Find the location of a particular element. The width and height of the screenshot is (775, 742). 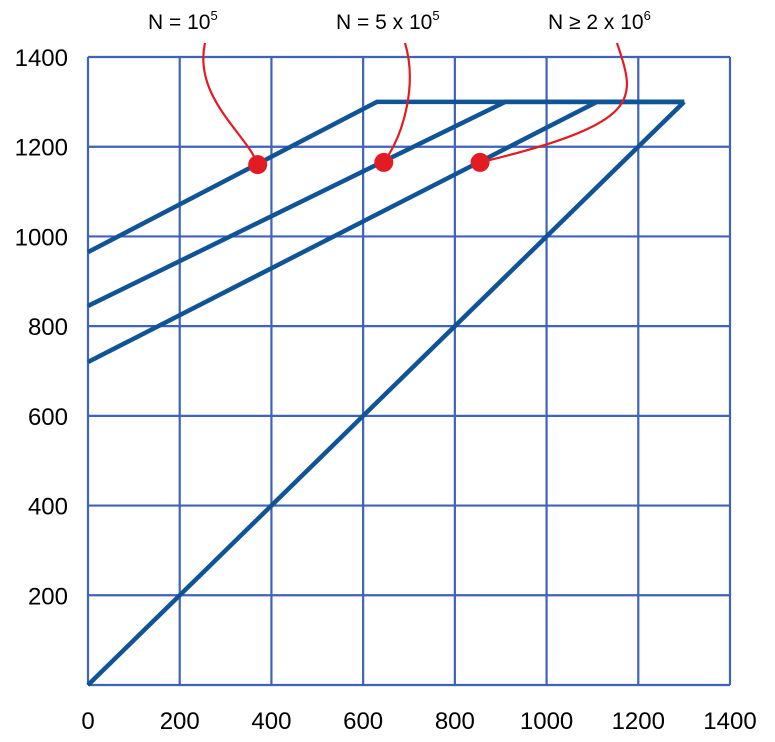

y-tick-label: 1000 is located at coordinates (41, 237).